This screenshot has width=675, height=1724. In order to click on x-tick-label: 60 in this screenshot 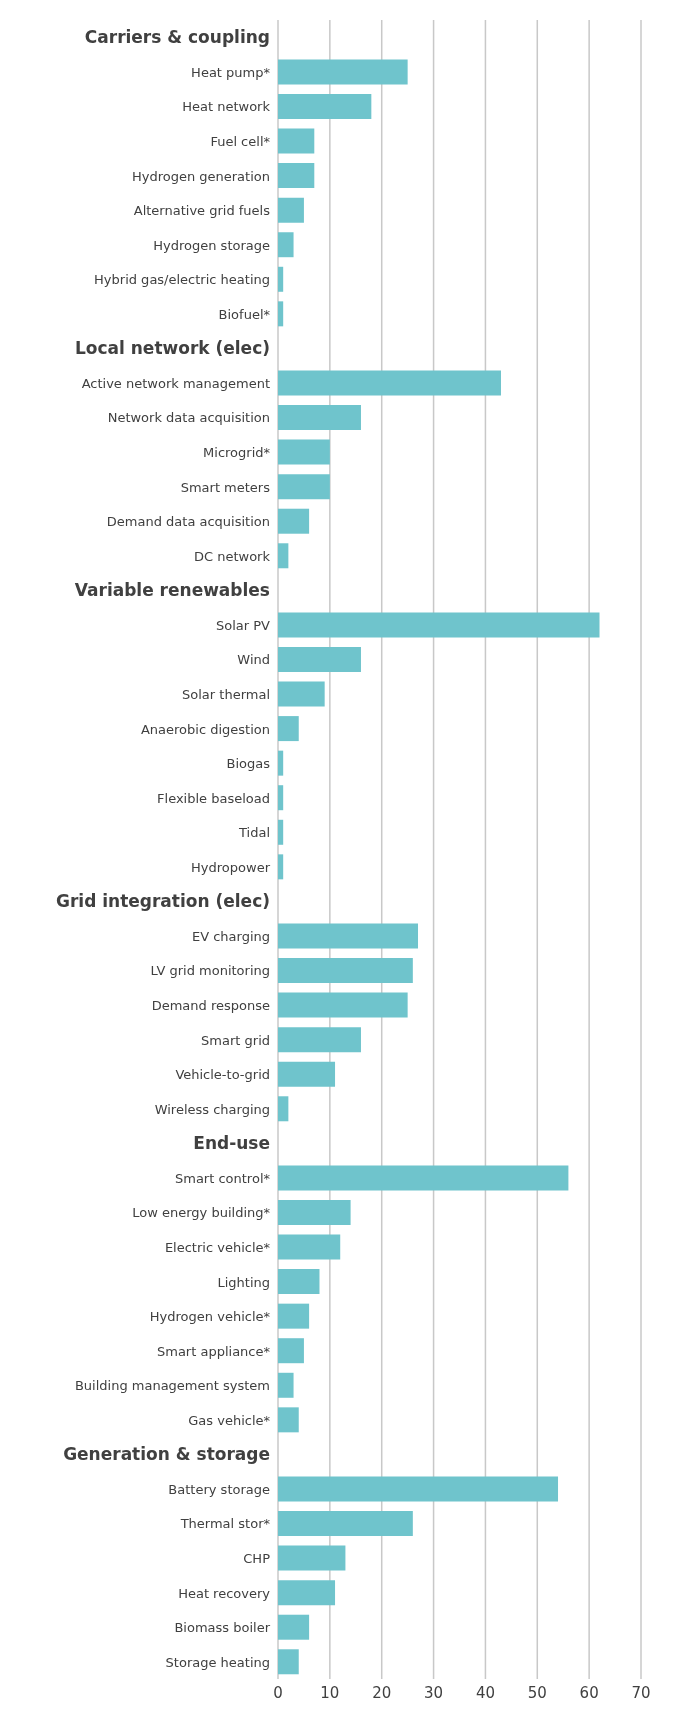, I will do `click(589, 1692)`.